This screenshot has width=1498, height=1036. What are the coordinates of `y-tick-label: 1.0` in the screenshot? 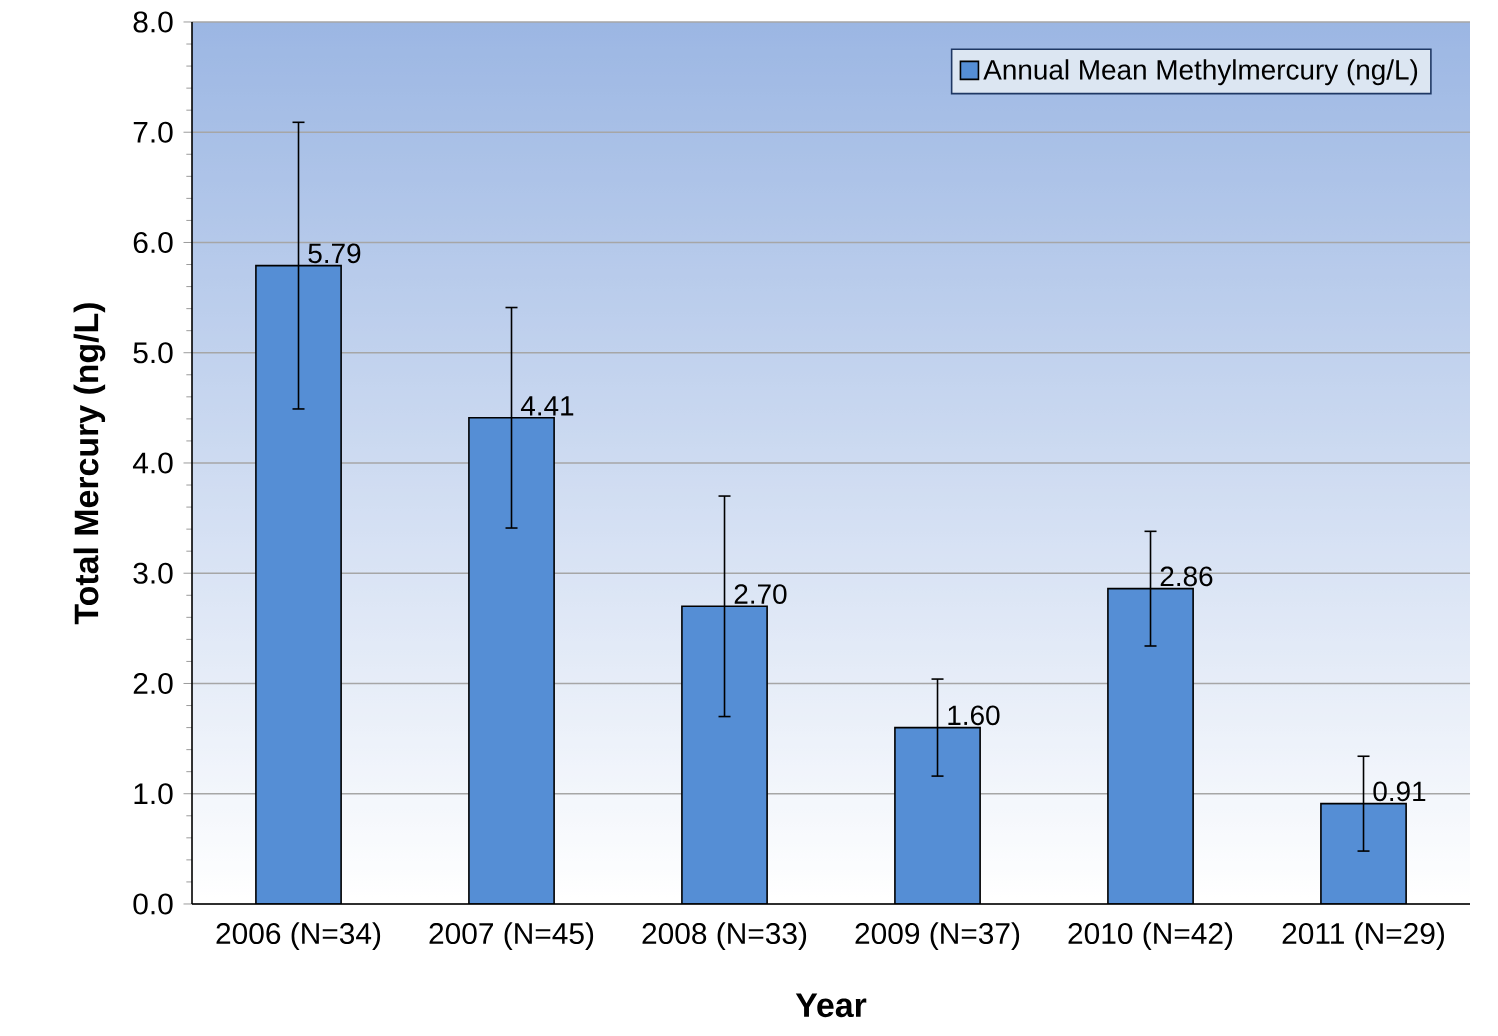 It's located at (153, 794).